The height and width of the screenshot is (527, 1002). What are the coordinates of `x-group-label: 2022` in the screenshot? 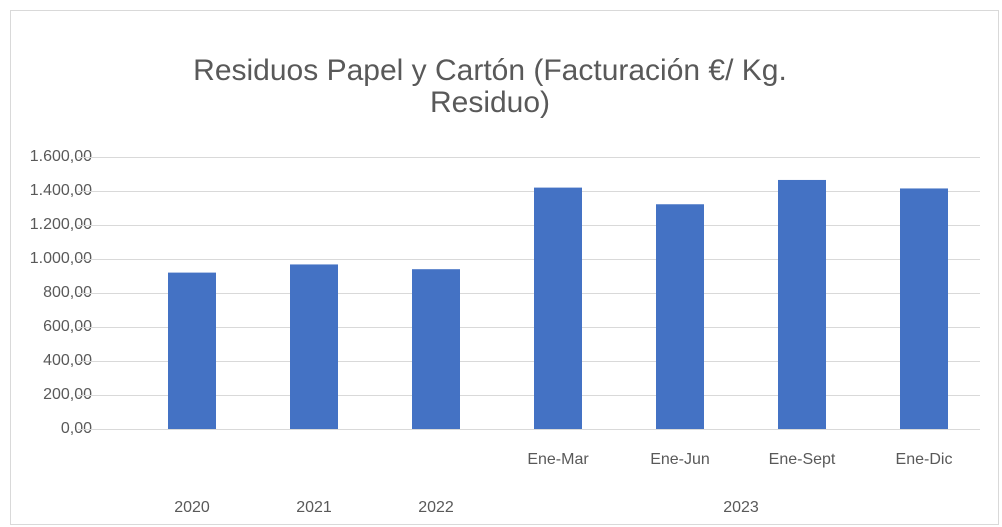 It's located at (436, 507).